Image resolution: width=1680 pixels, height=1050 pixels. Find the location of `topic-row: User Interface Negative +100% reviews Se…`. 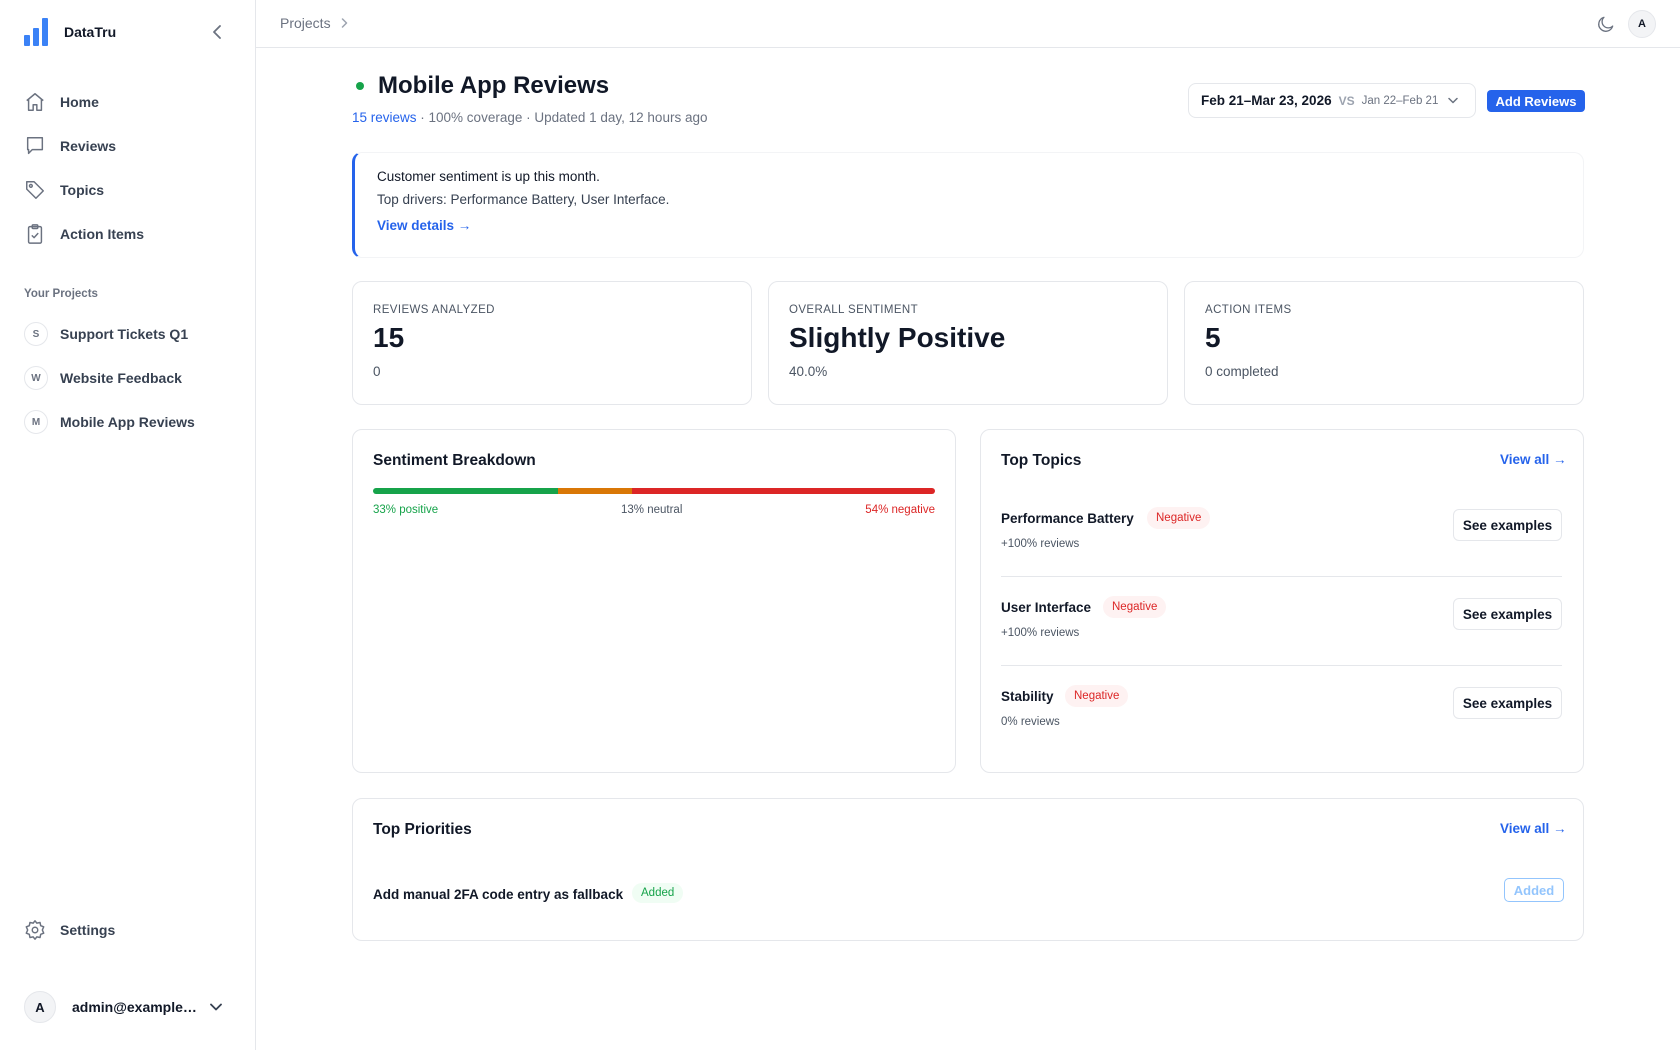

topic-row: User Interface Negative +100% reviews Se… is located at coordinates (1281, 634).